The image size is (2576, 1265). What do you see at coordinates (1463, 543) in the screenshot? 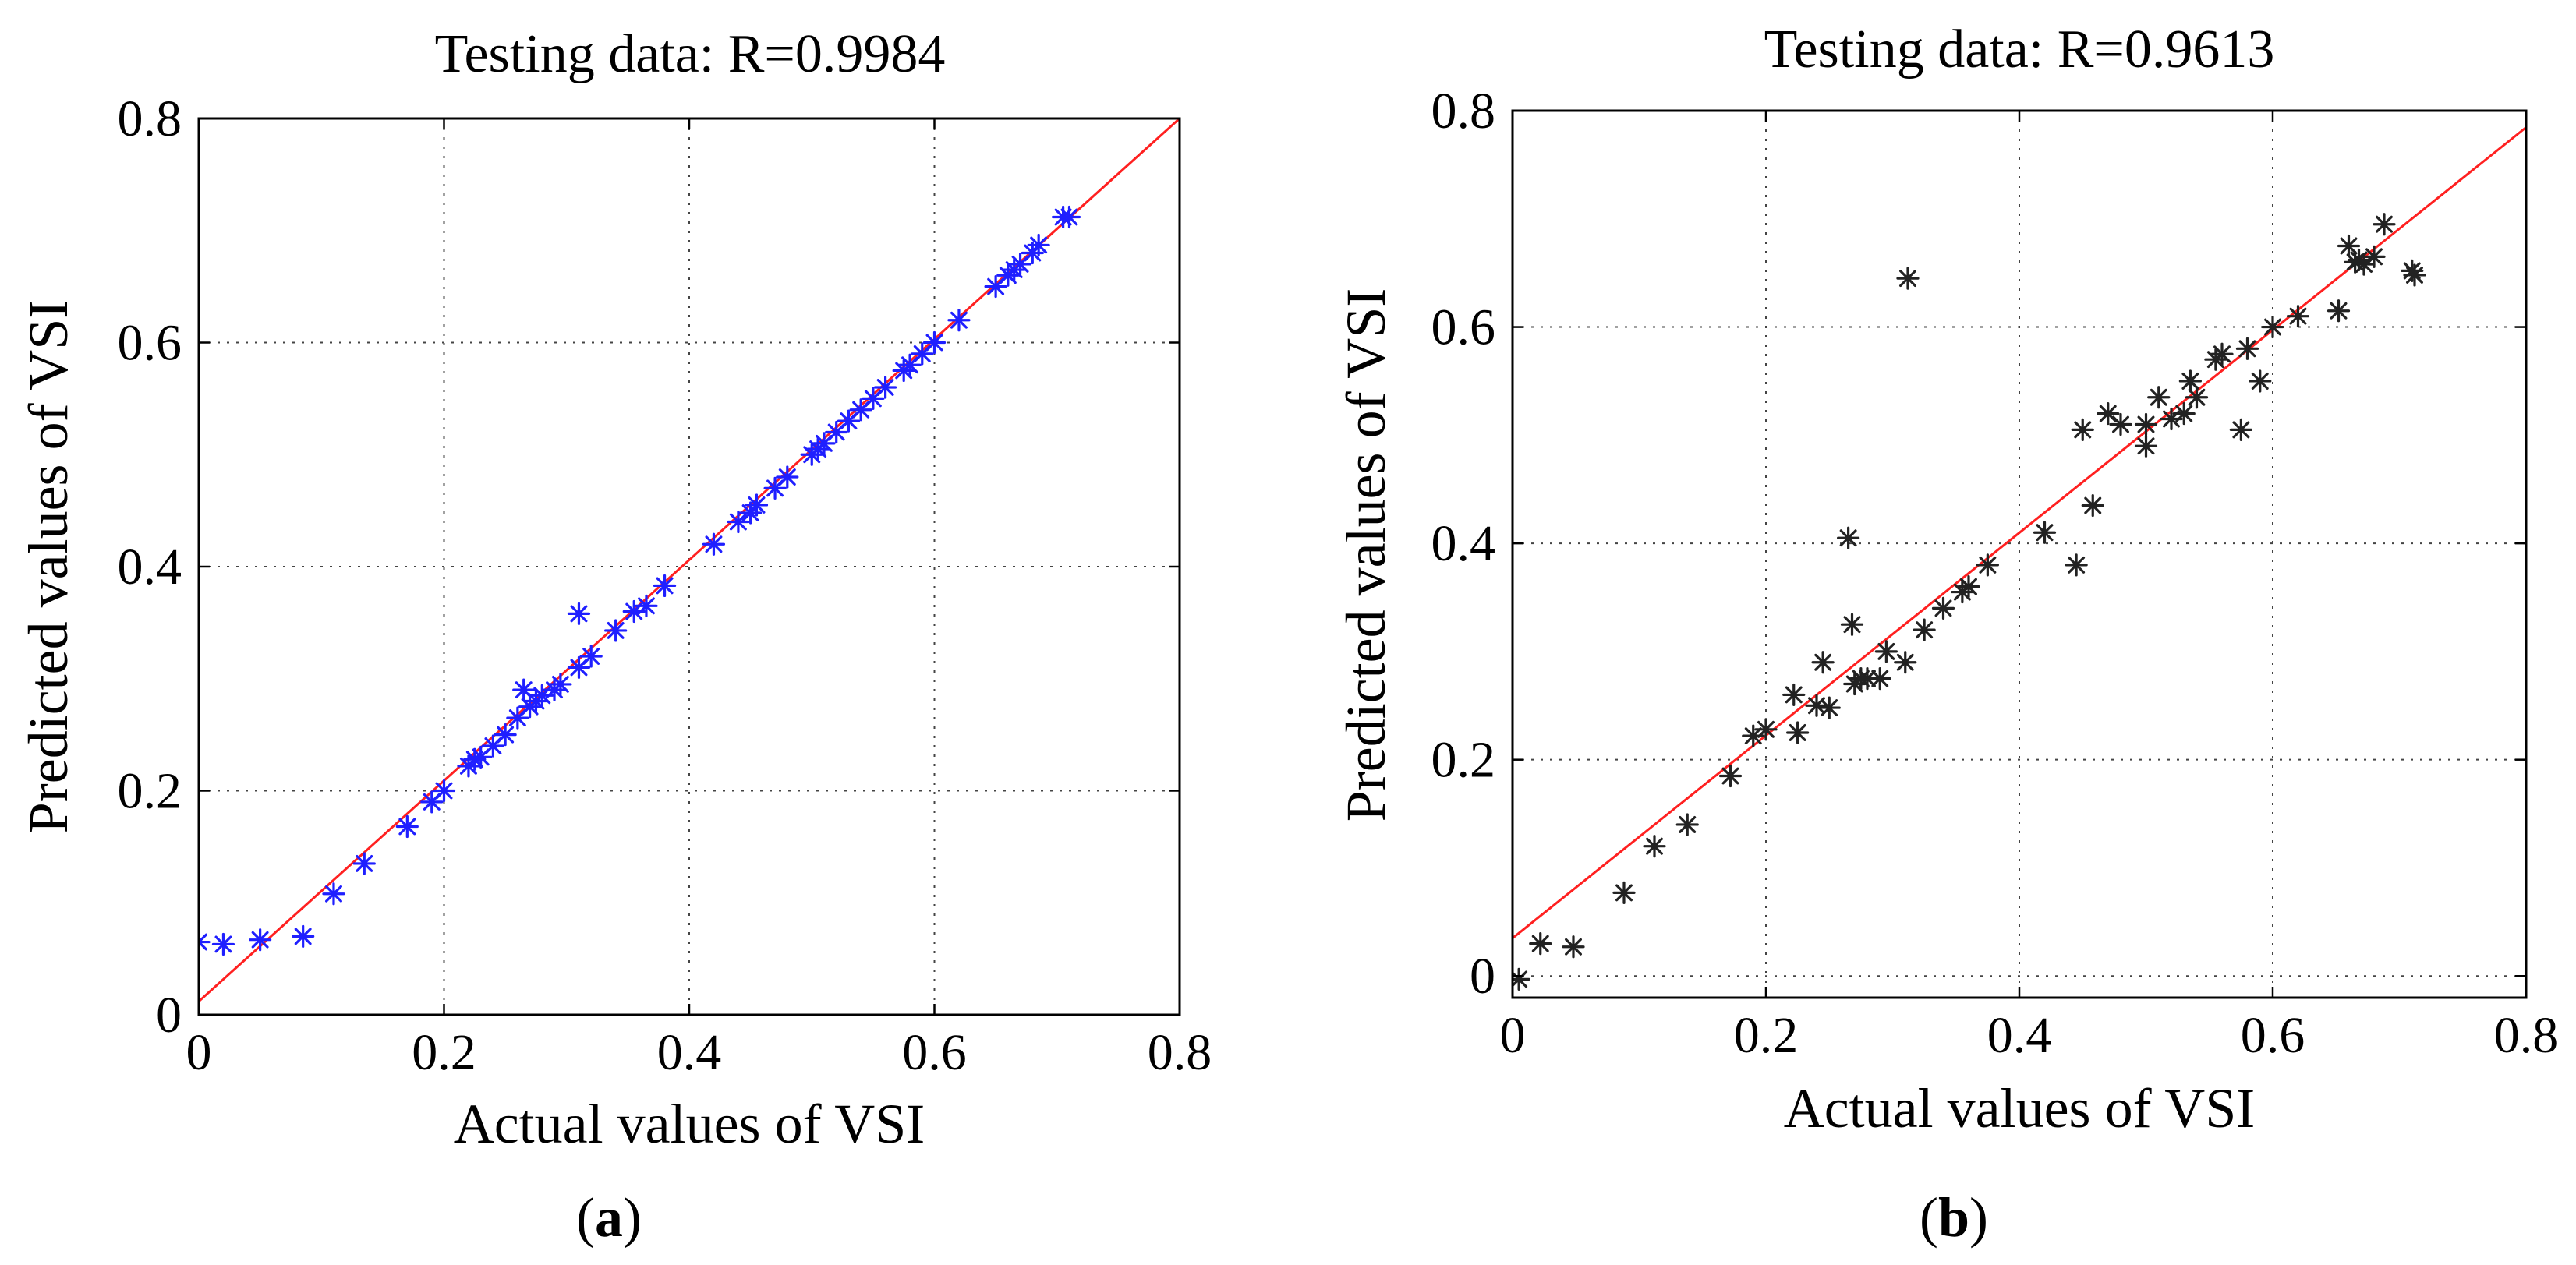
I see `panel-b-ytick-label-2: 0.4` at bounding box center [1463, 543].